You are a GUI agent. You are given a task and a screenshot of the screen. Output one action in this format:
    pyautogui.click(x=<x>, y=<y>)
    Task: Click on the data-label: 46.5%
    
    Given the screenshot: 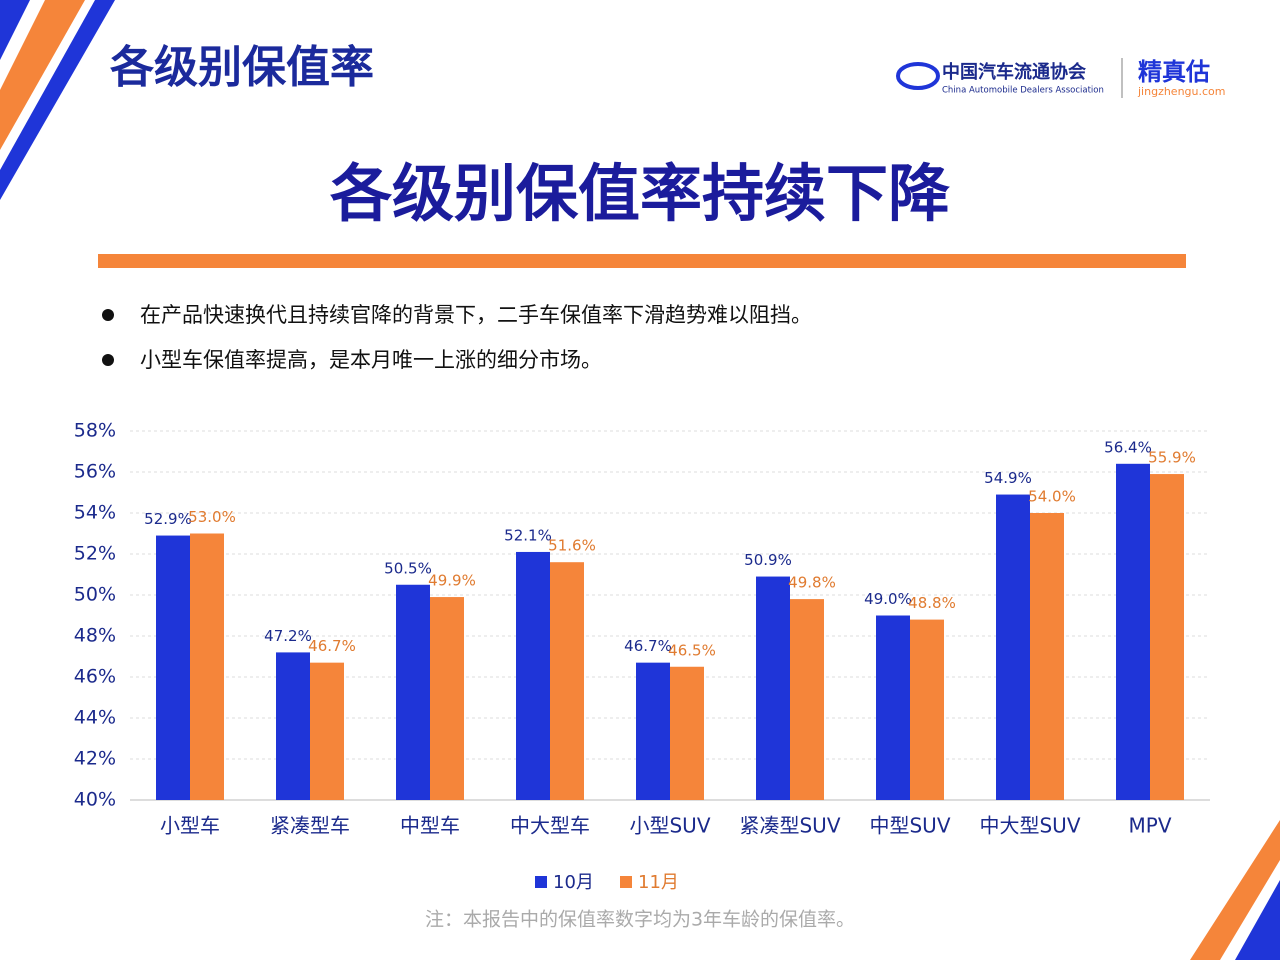 What is the action you would take?
    pyautogui.click(x=692, y=650)
    